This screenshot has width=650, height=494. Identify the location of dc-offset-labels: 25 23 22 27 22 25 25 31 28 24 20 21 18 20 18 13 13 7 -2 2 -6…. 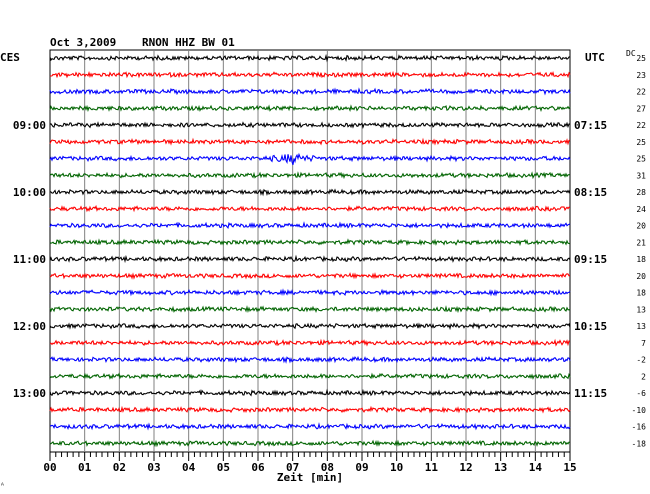
(639, 251).